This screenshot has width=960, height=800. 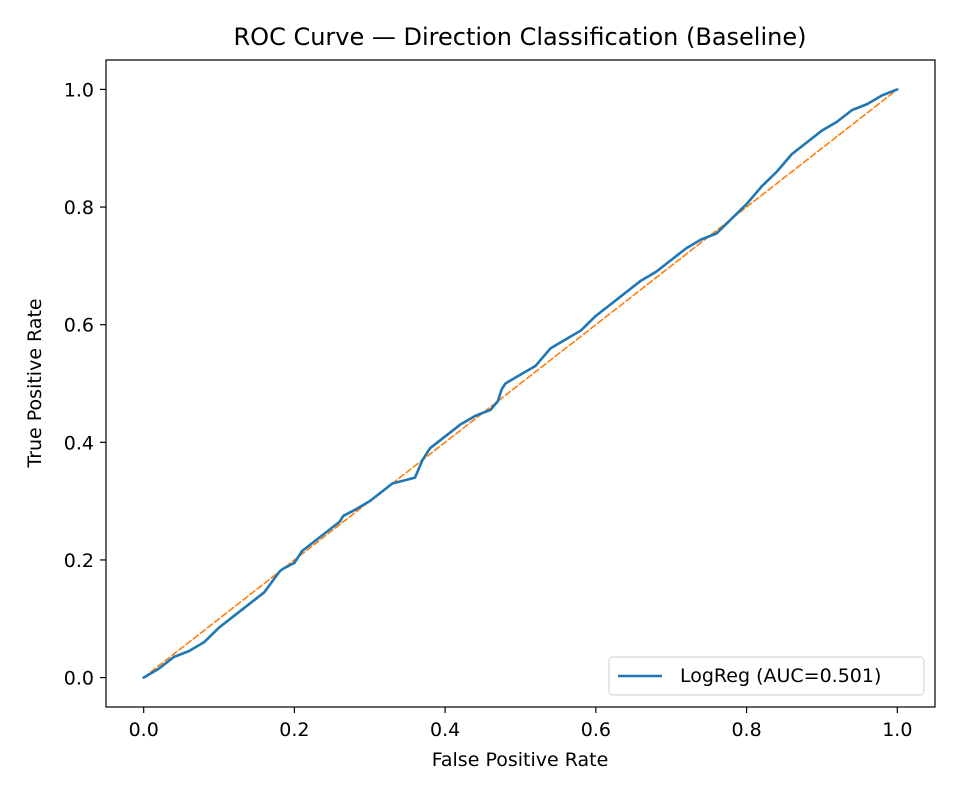 I want to click on x-tick-label: 1.0, so click(x=897, y=730).